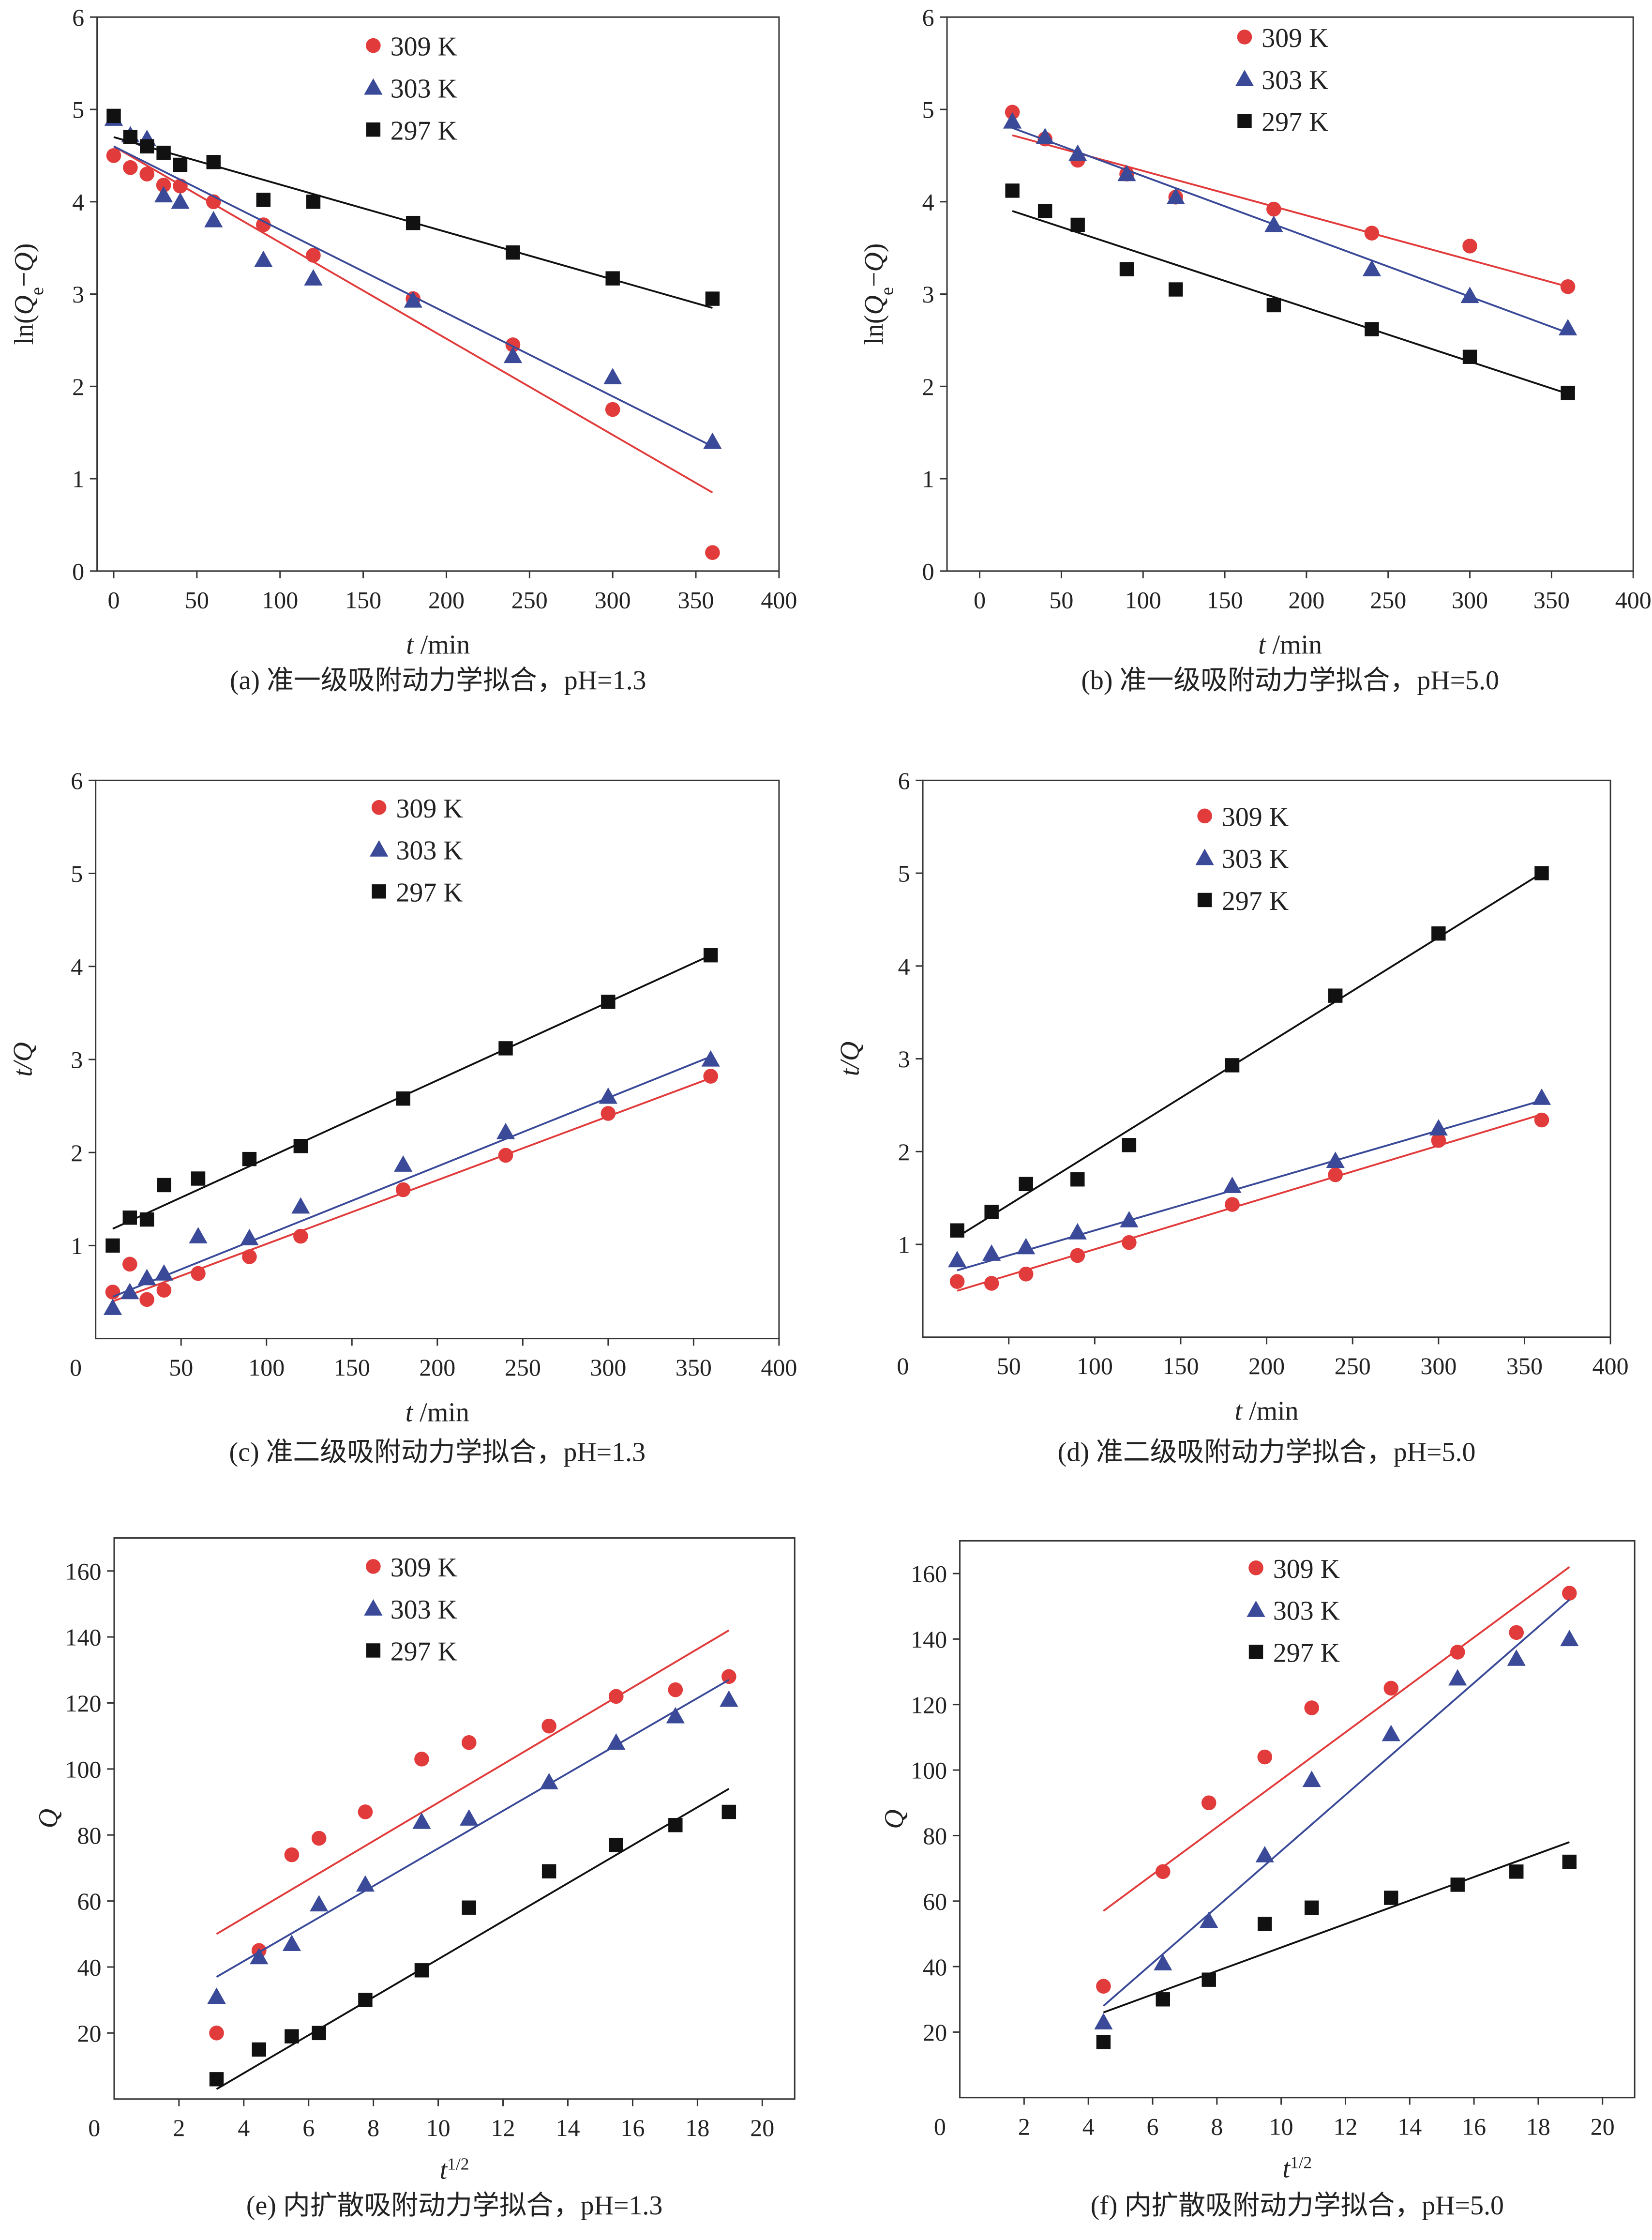 The height and width of the screenshot is (2240, 1652). Describe the element at coordinates (940, 2126) in the screenshot. I see `origin-tick-label: 0` at that location.